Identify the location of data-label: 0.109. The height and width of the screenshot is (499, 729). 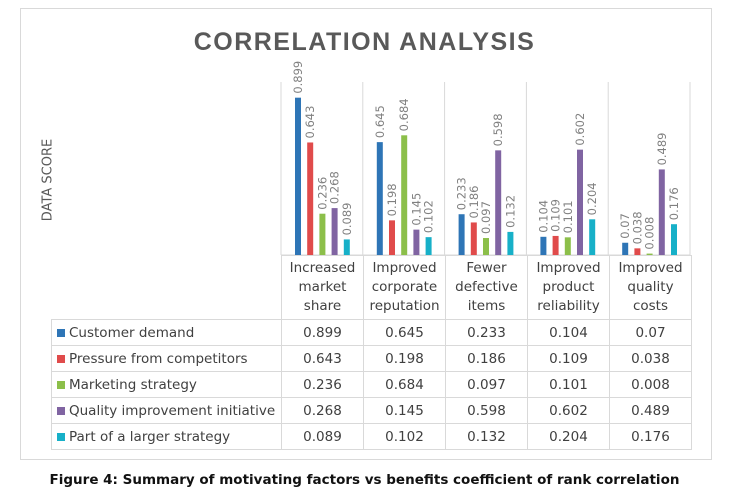
(556, 215).